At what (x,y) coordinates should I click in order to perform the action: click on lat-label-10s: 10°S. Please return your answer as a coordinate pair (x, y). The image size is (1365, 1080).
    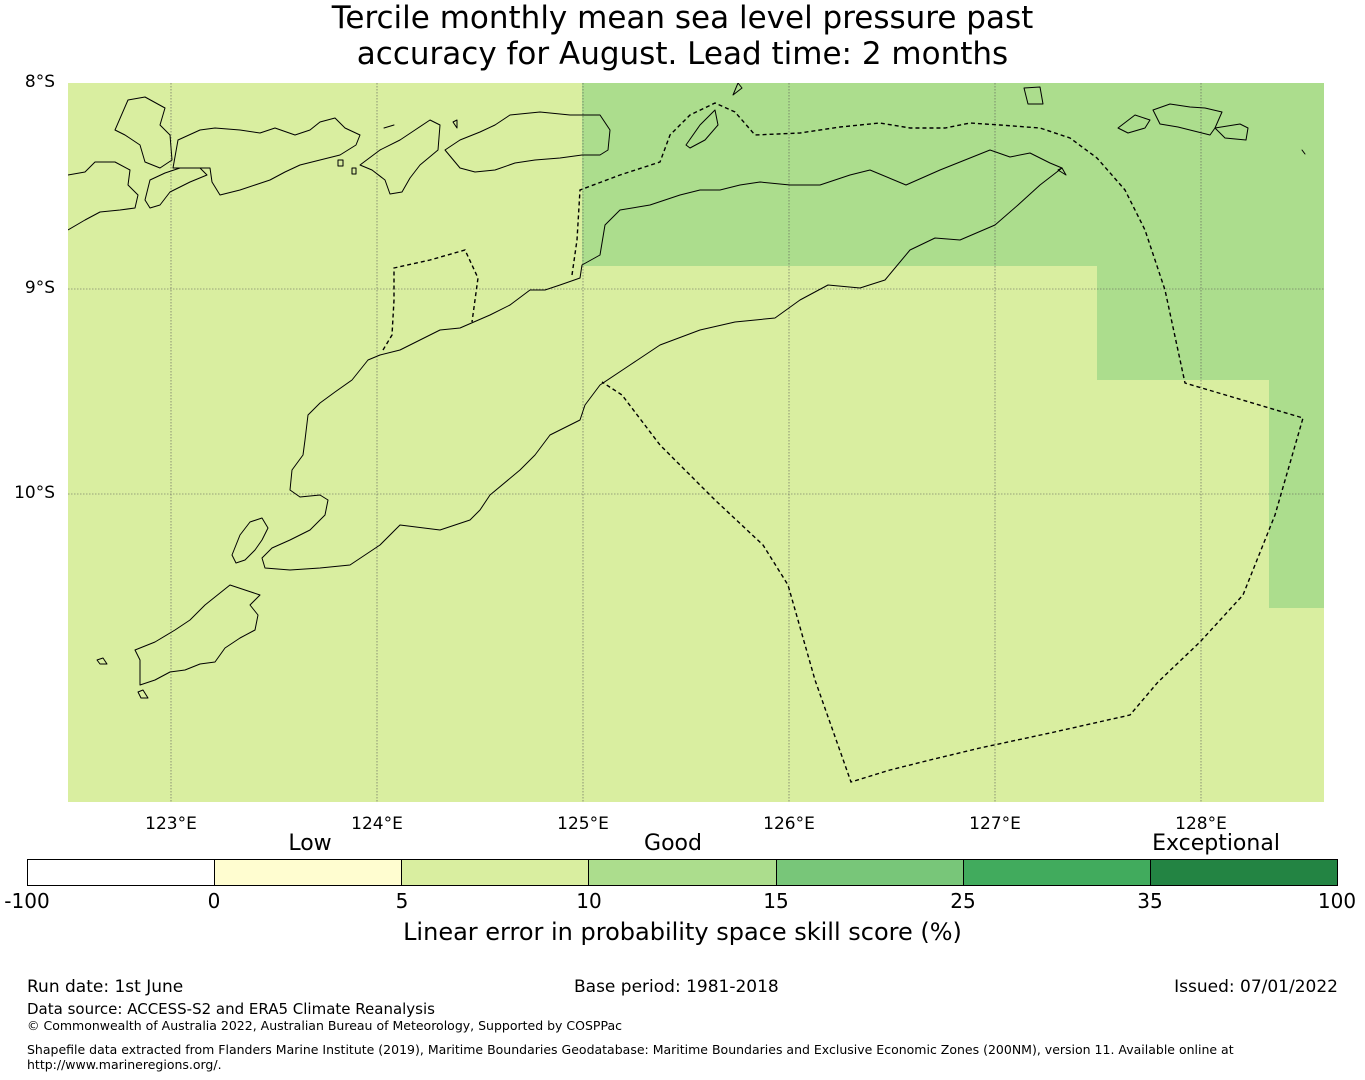
    Looking at the image, I should click on (34, 493).